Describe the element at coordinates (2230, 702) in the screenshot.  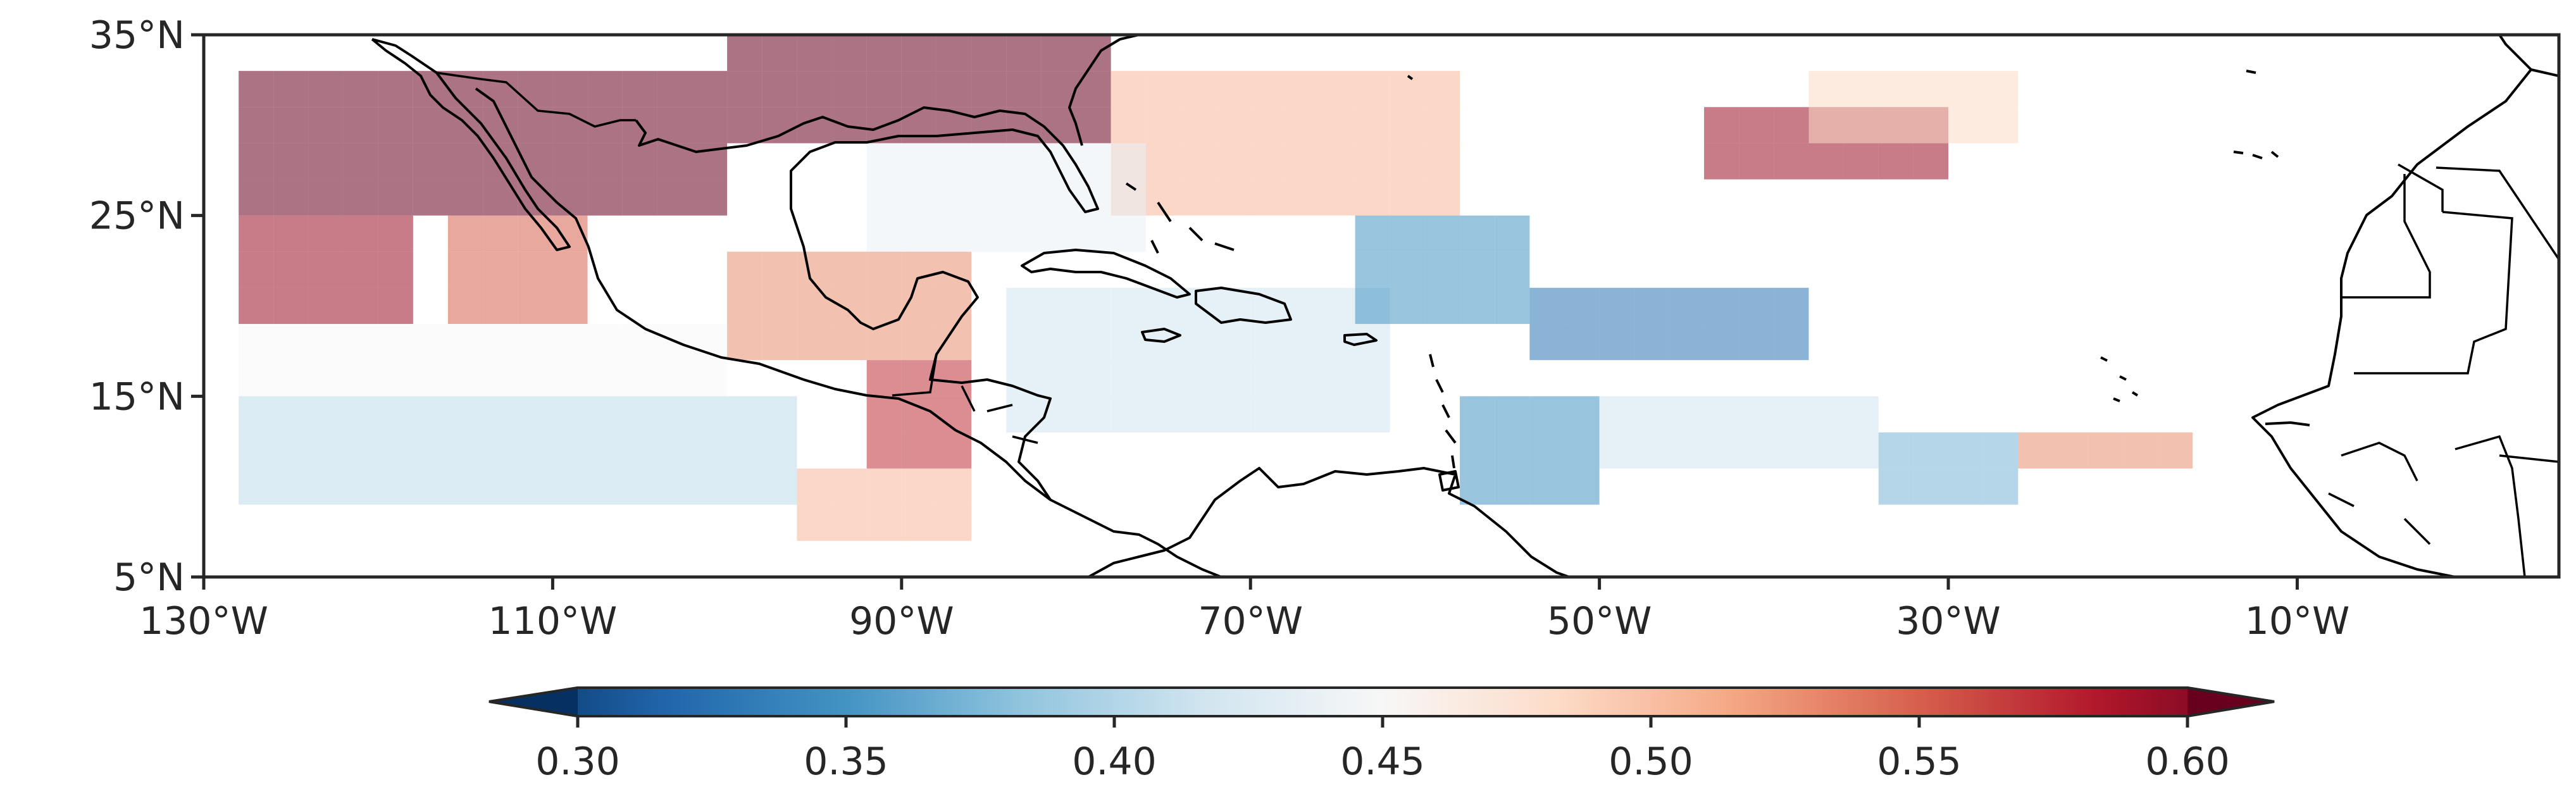
I see `colorbar-high-extension` at that location.